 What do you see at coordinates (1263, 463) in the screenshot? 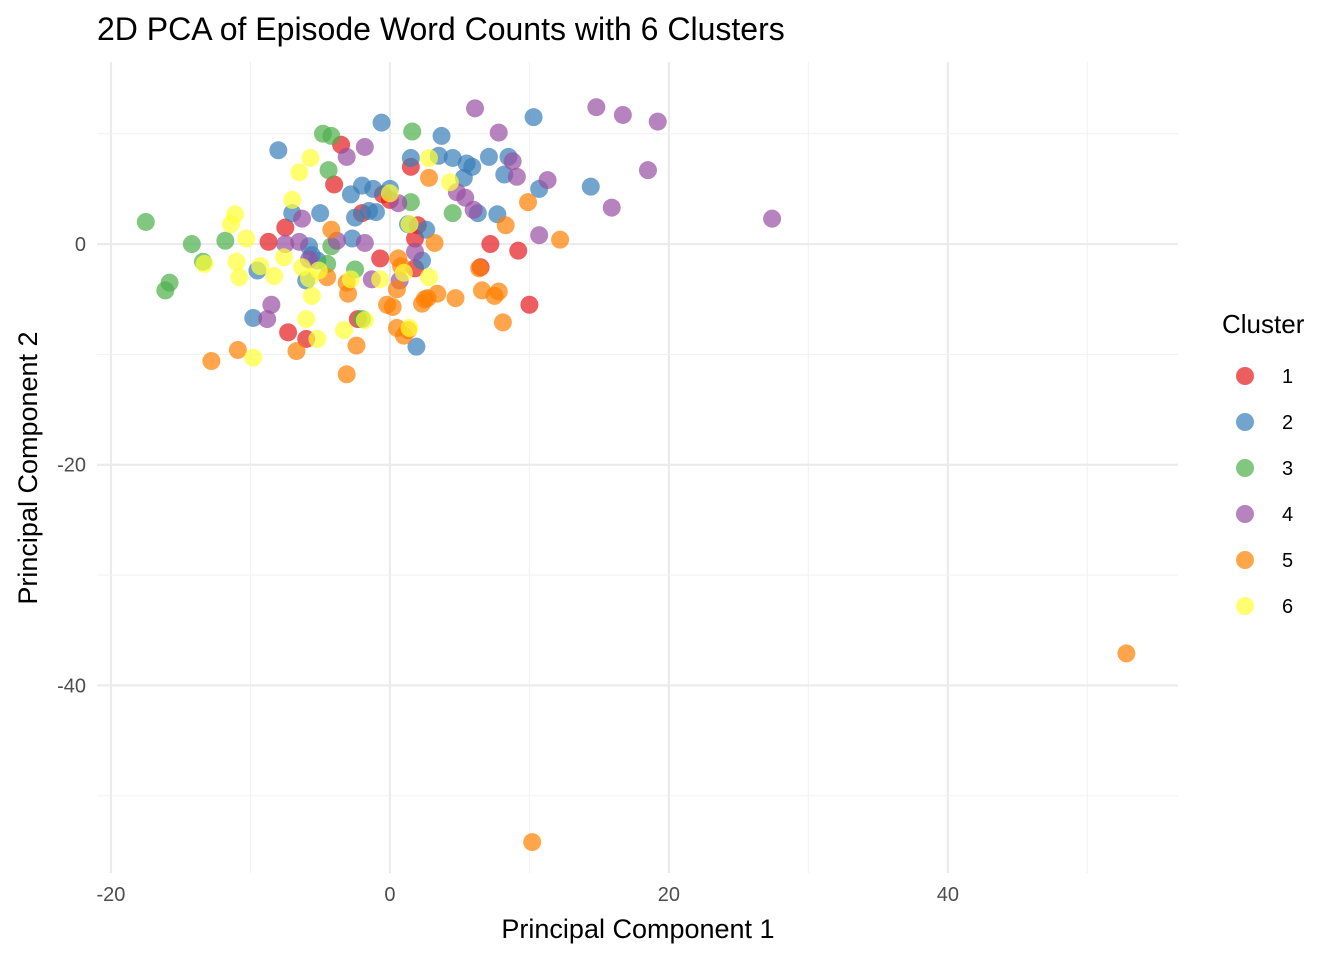
I see `legend: Cluster 1 2 3 4 5 6` at bounding box center [1263, 463].